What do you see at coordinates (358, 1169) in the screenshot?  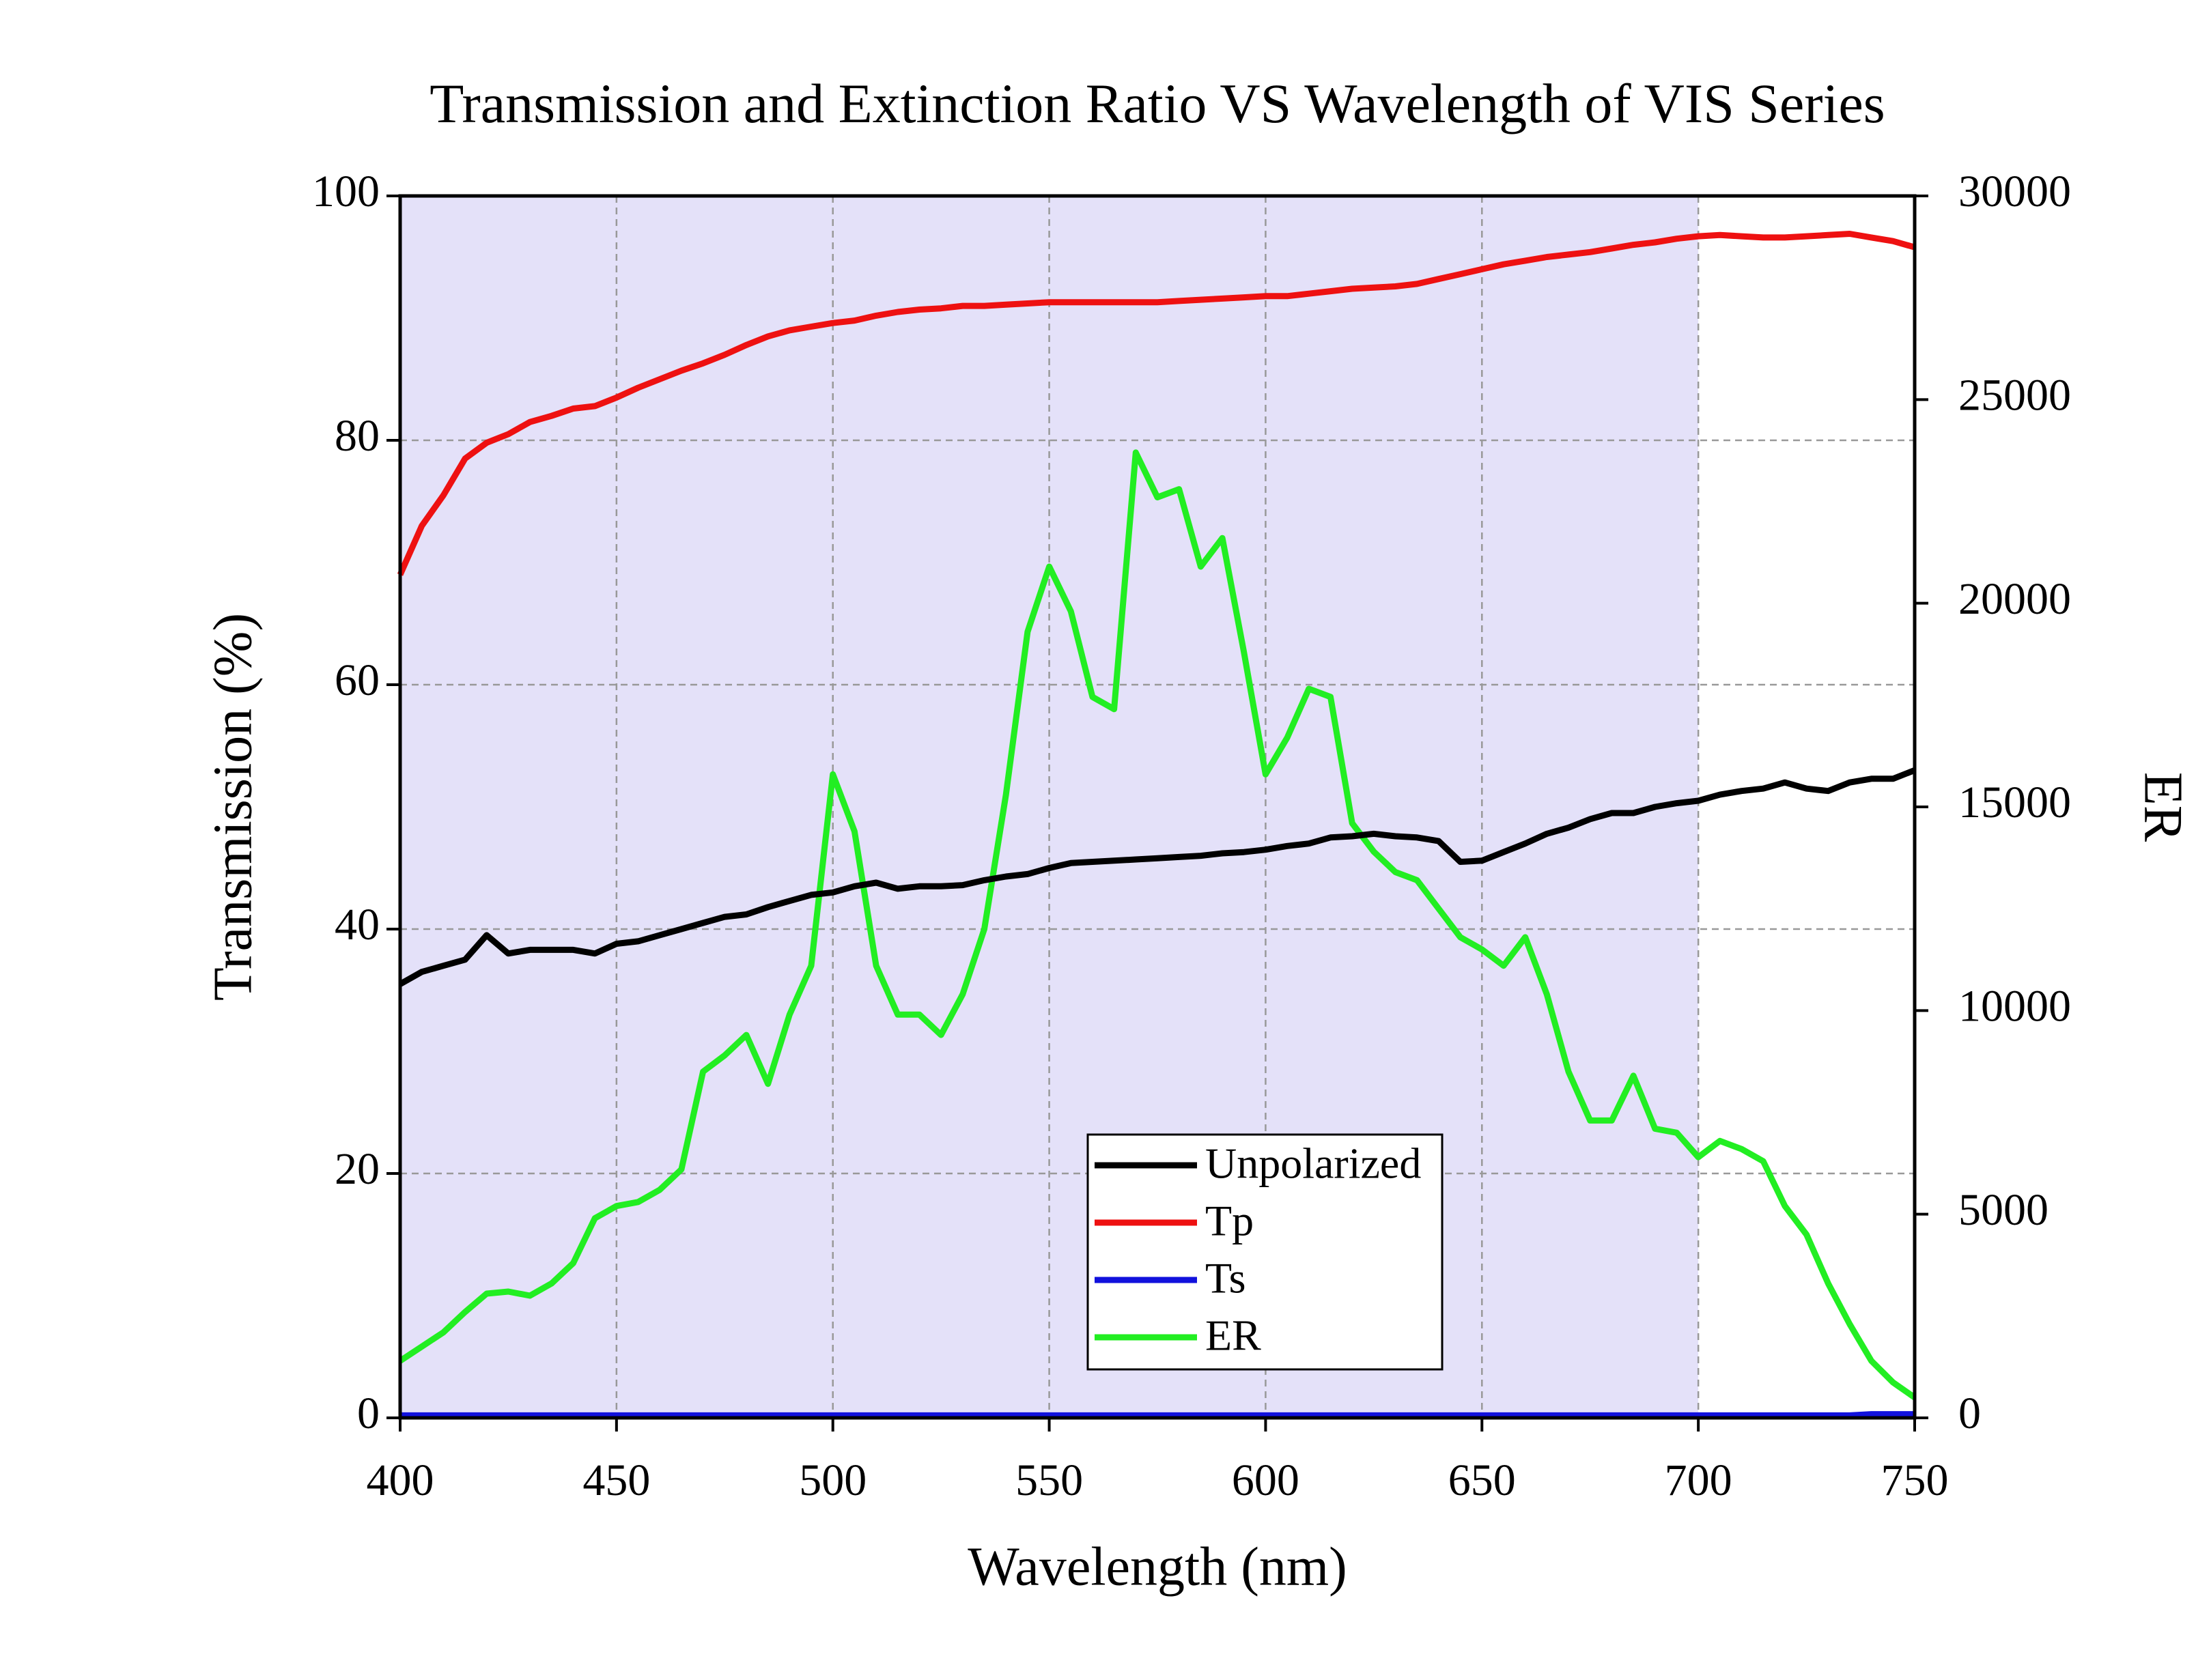 I see `y-tick-label: 20` at bounding box center [358, 1169].